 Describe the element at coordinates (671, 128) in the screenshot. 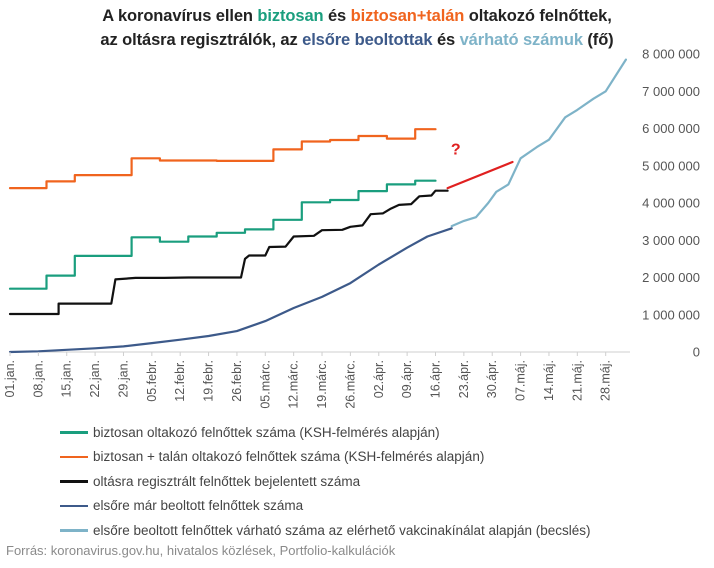

I see `y-tick-label: 6 000 000` at that location.